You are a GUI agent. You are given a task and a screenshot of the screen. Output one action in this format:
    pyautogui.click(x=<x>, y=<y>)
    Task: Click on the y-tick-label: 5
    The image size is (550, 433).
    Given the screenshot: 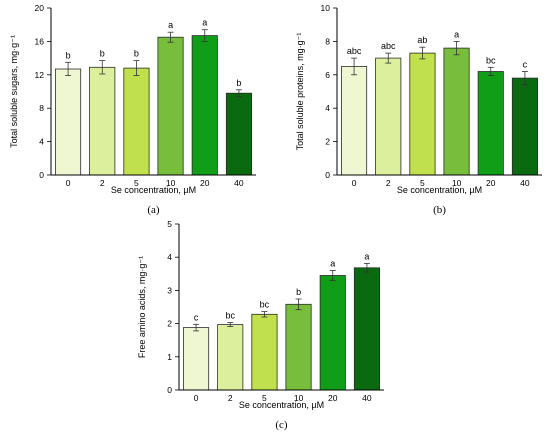 What is the action you would take?
    pyautogui.click(x=169, y=224)
    